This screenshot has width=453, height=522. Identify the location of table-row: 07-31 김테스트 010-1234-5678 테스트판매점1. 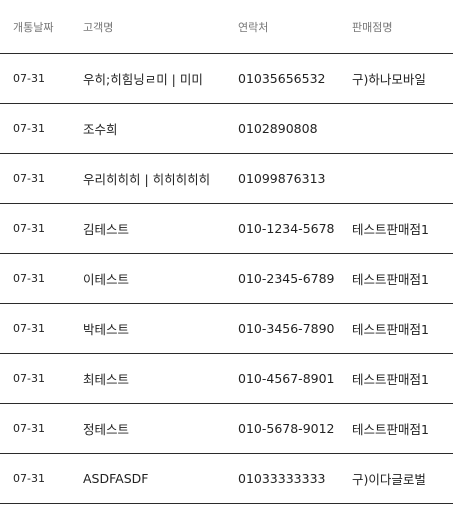
(226, 229).